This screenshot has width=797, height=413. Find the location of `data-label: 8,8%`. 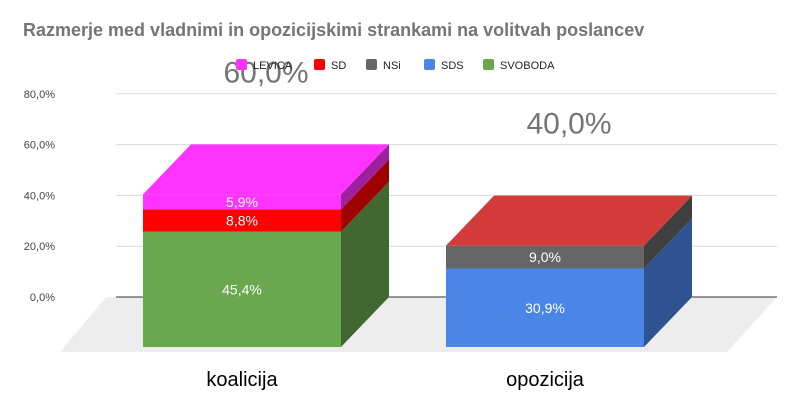

data-label: 8,8% is located at coordinates (242, 221).